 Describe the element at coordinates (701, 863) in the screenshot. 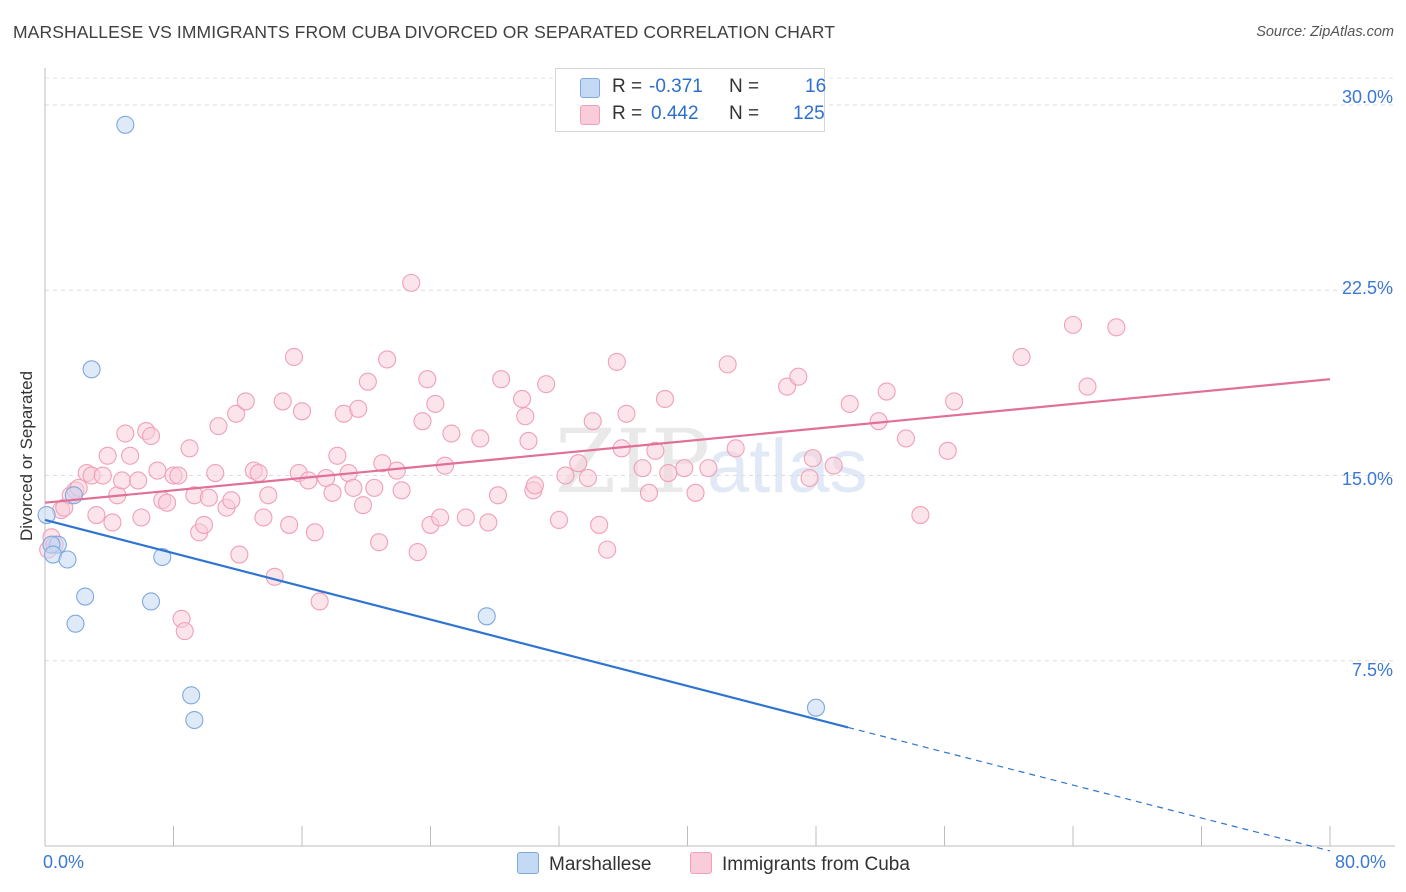

I see `bottom-legend-swatch-cuba` at that location.